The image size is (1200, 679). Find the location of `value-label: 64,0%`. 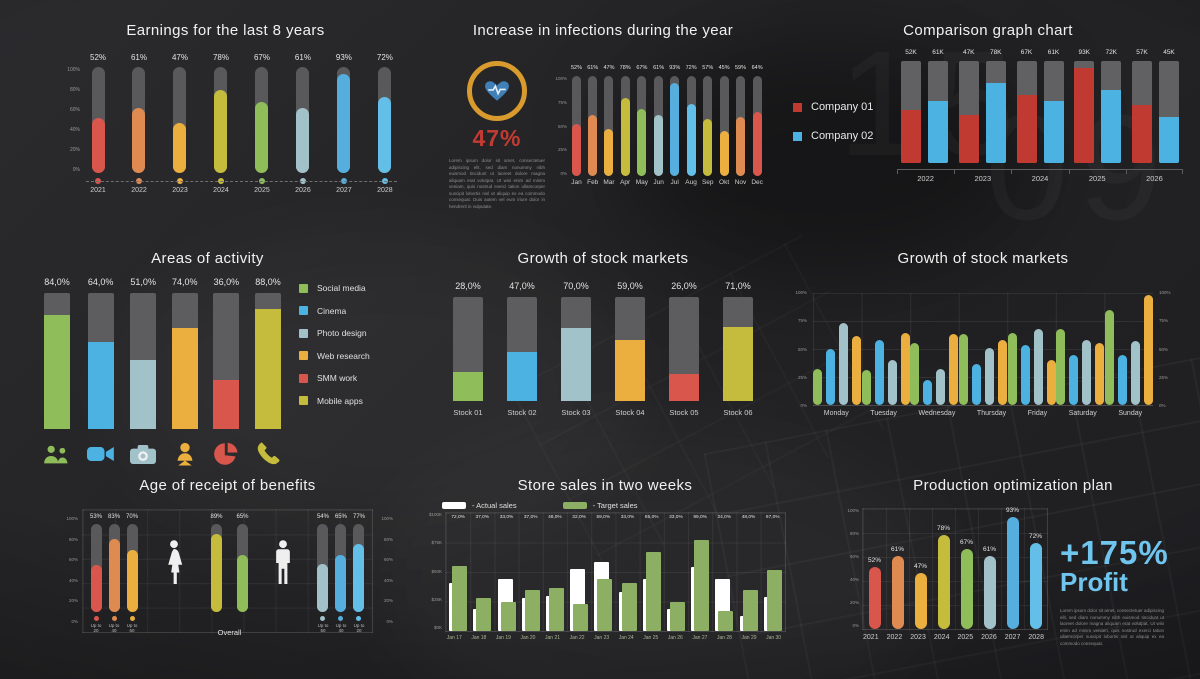

value-label: 64,0% is located at coordinates (100, 282).